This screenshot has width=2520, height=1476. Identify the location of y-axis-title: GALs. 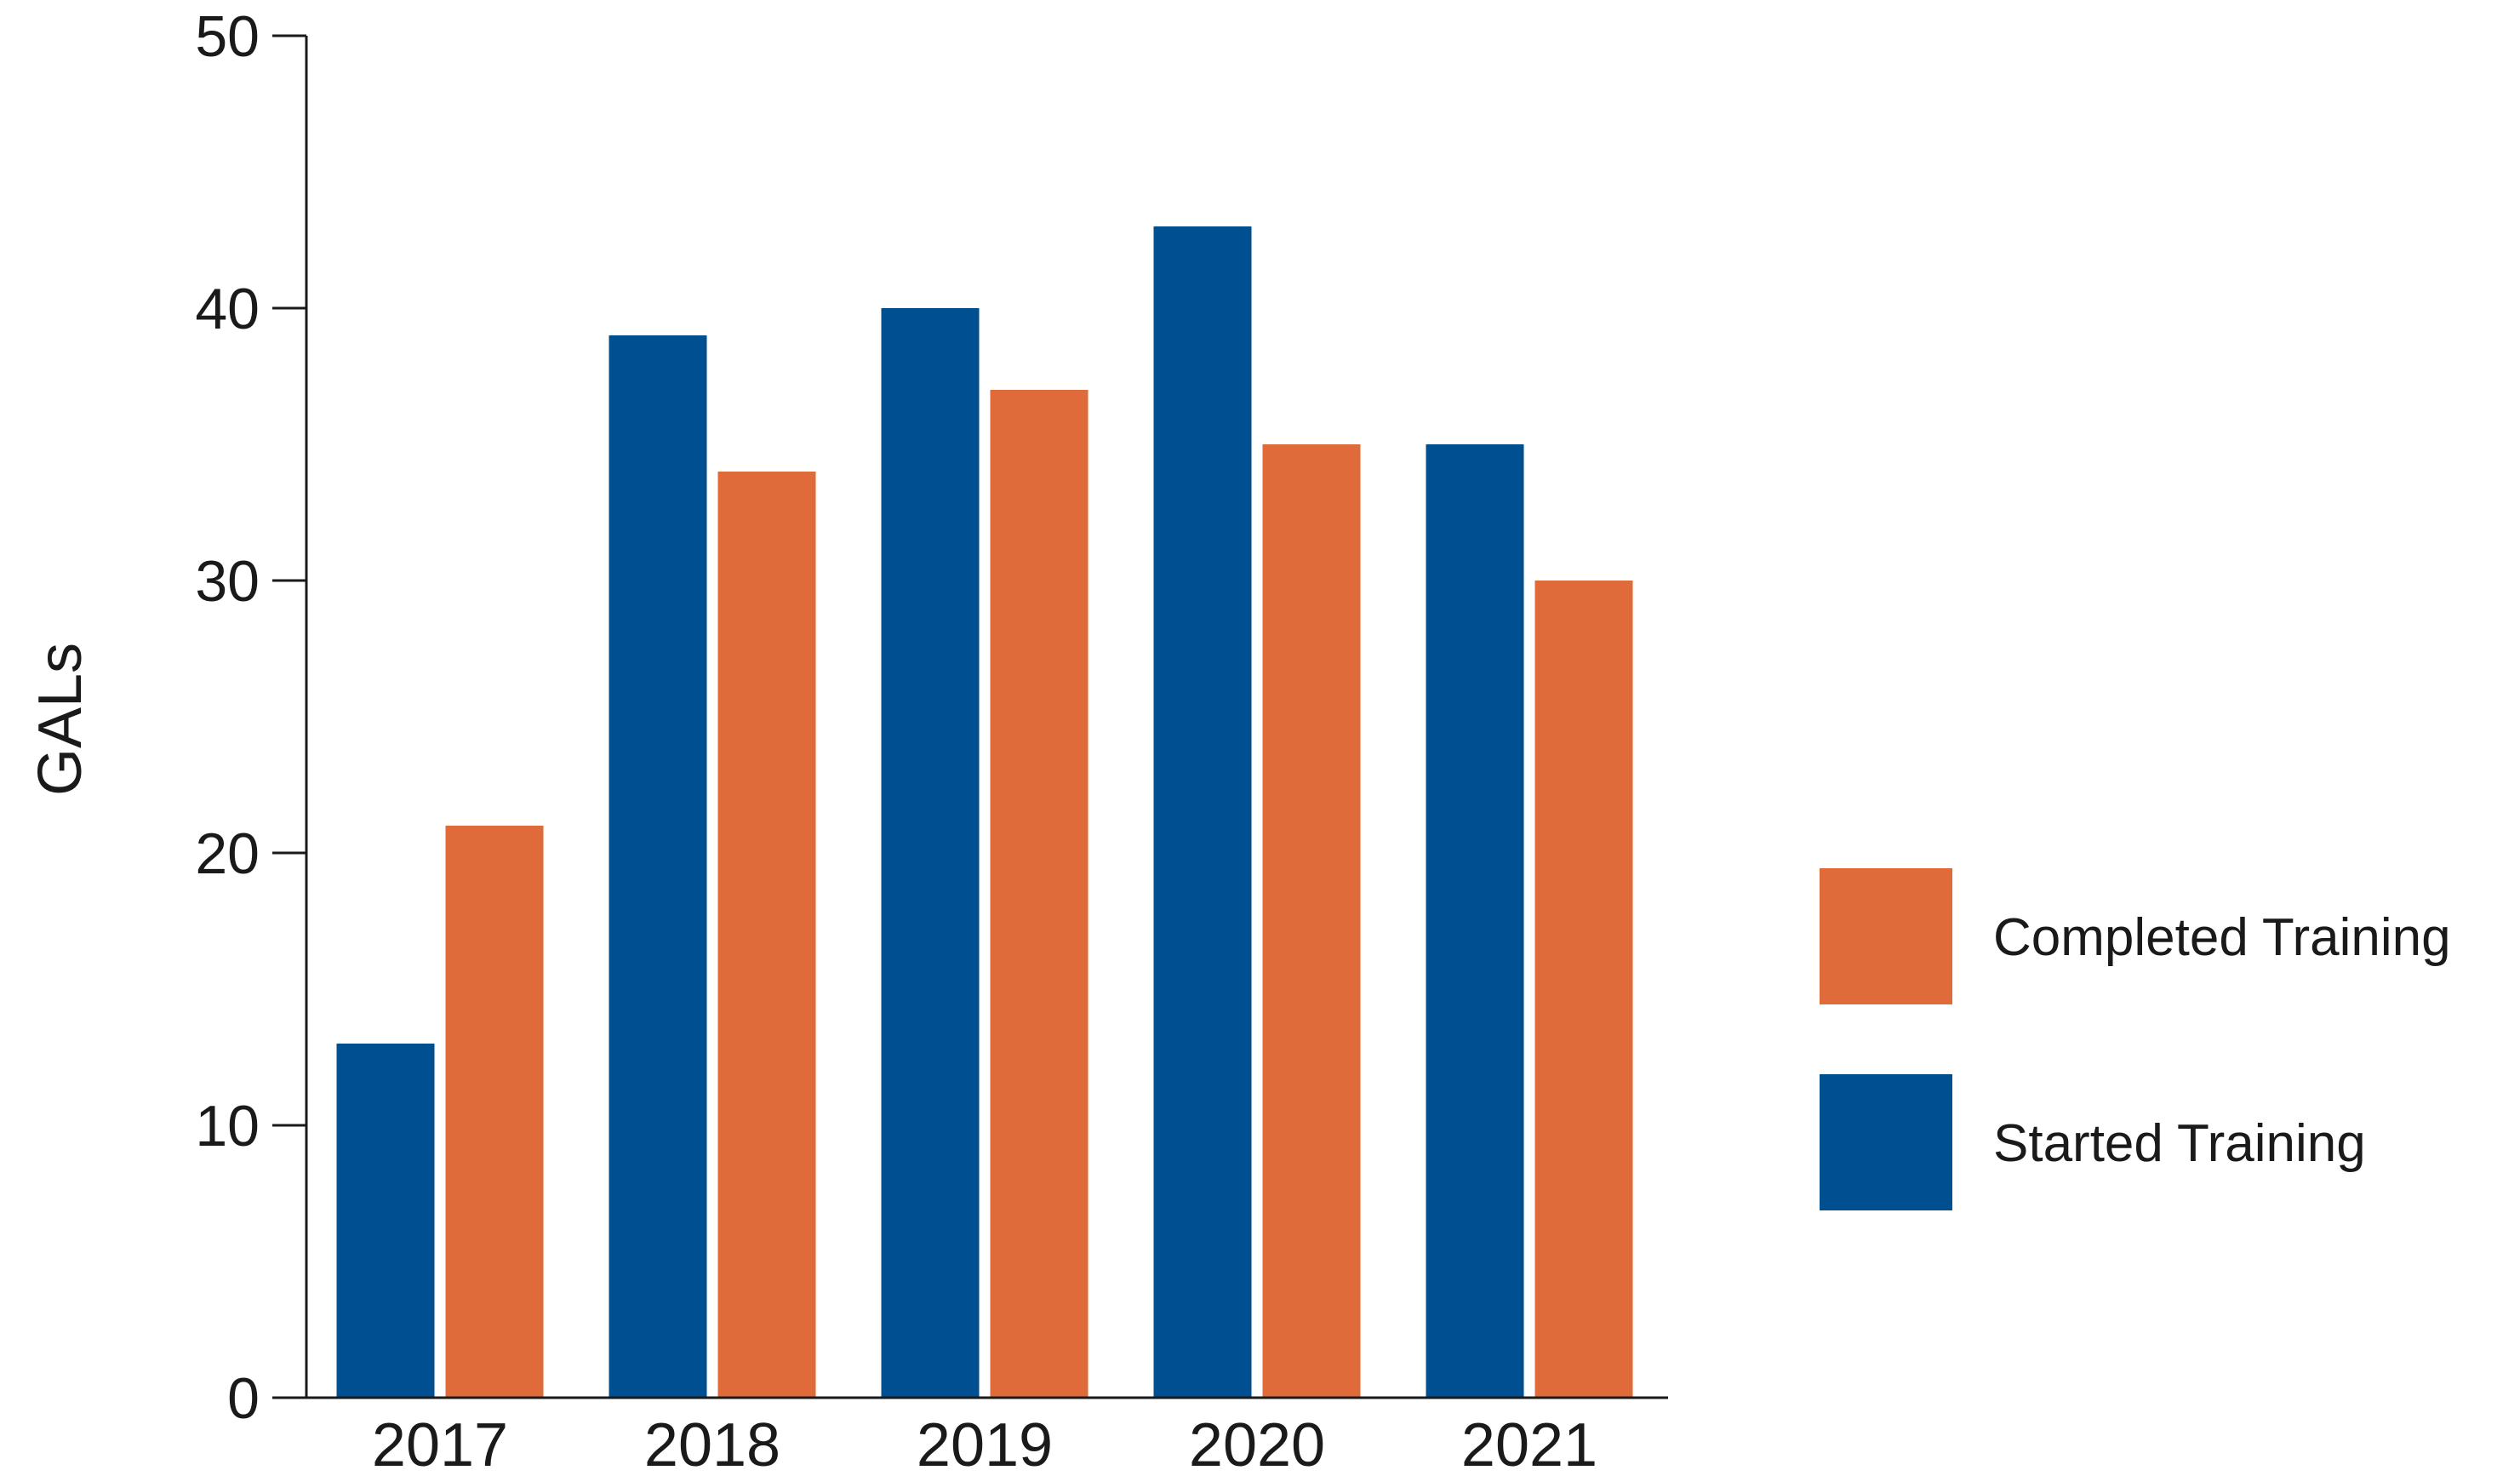
(60, 719).